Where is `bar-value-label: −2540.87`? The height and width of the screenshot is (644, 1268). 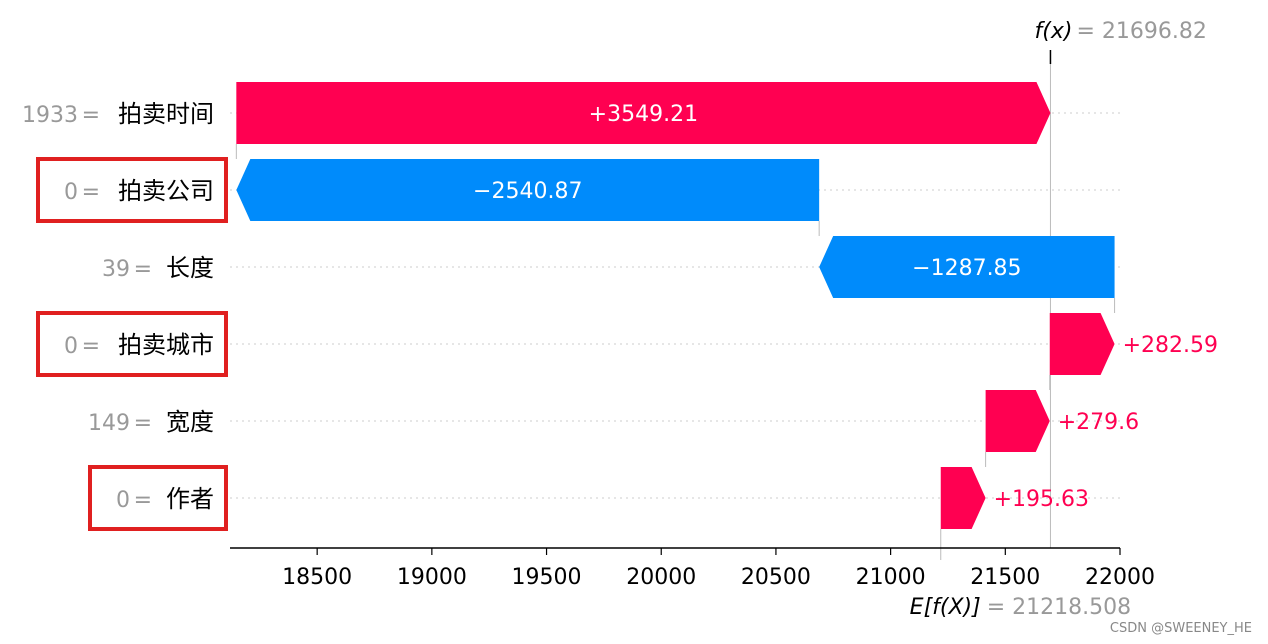
bar-value-label: −2540.87 is located at coordinates (527, 191).